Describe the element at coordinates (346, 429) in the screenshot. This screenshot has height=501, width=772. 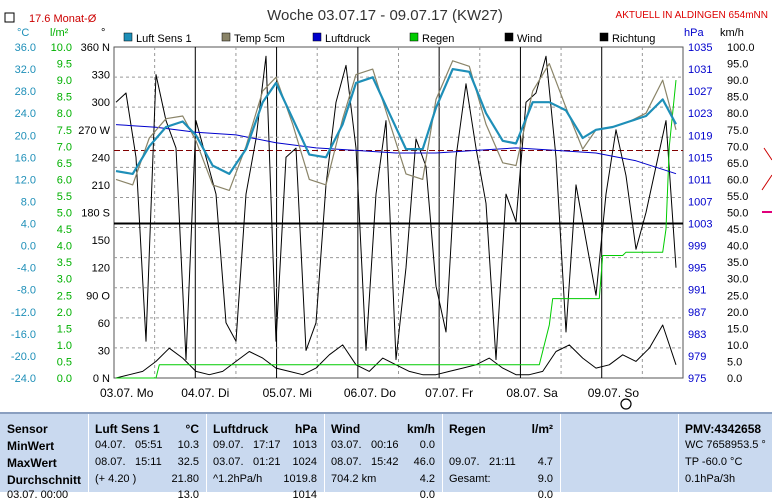
I see `wind-title: Wind` at that location.